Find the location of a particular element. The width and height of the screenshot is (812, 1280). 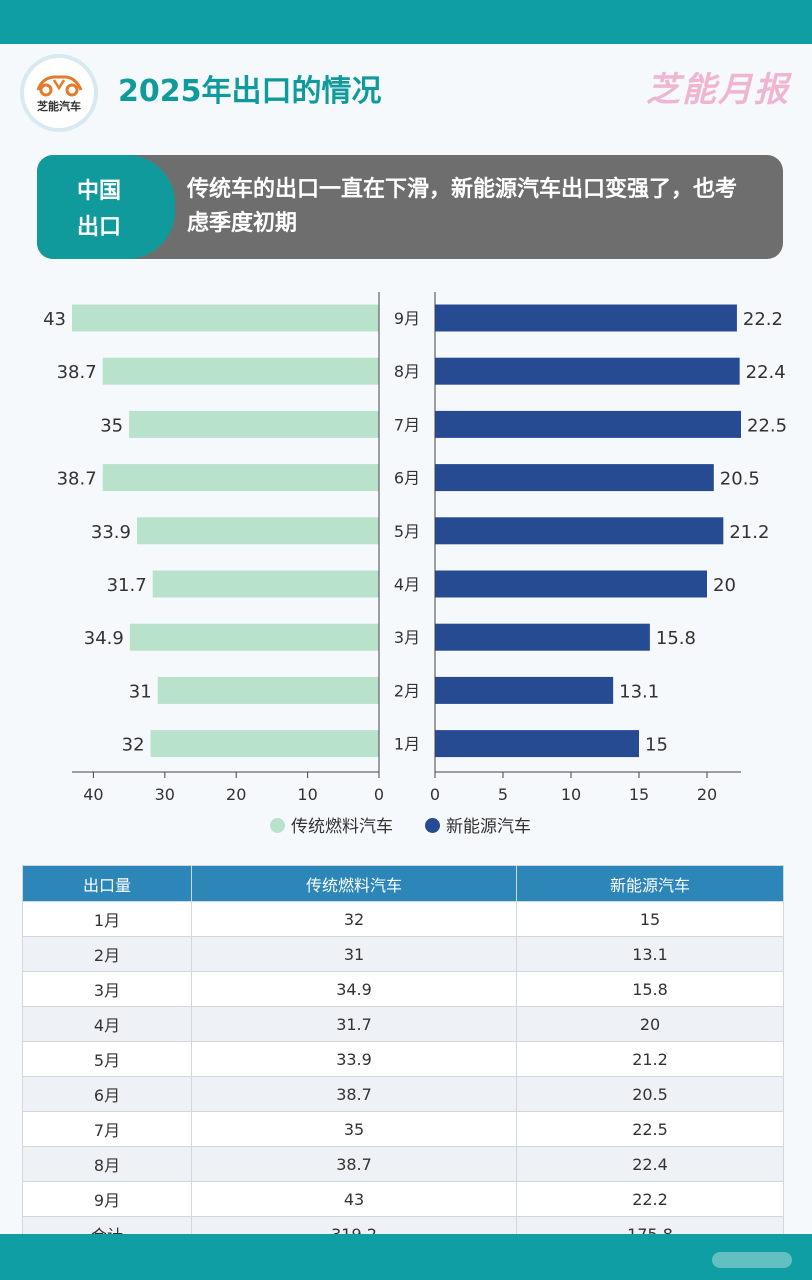

table-row: 9月 43 22.2 is located at coordinates (403, 1199).